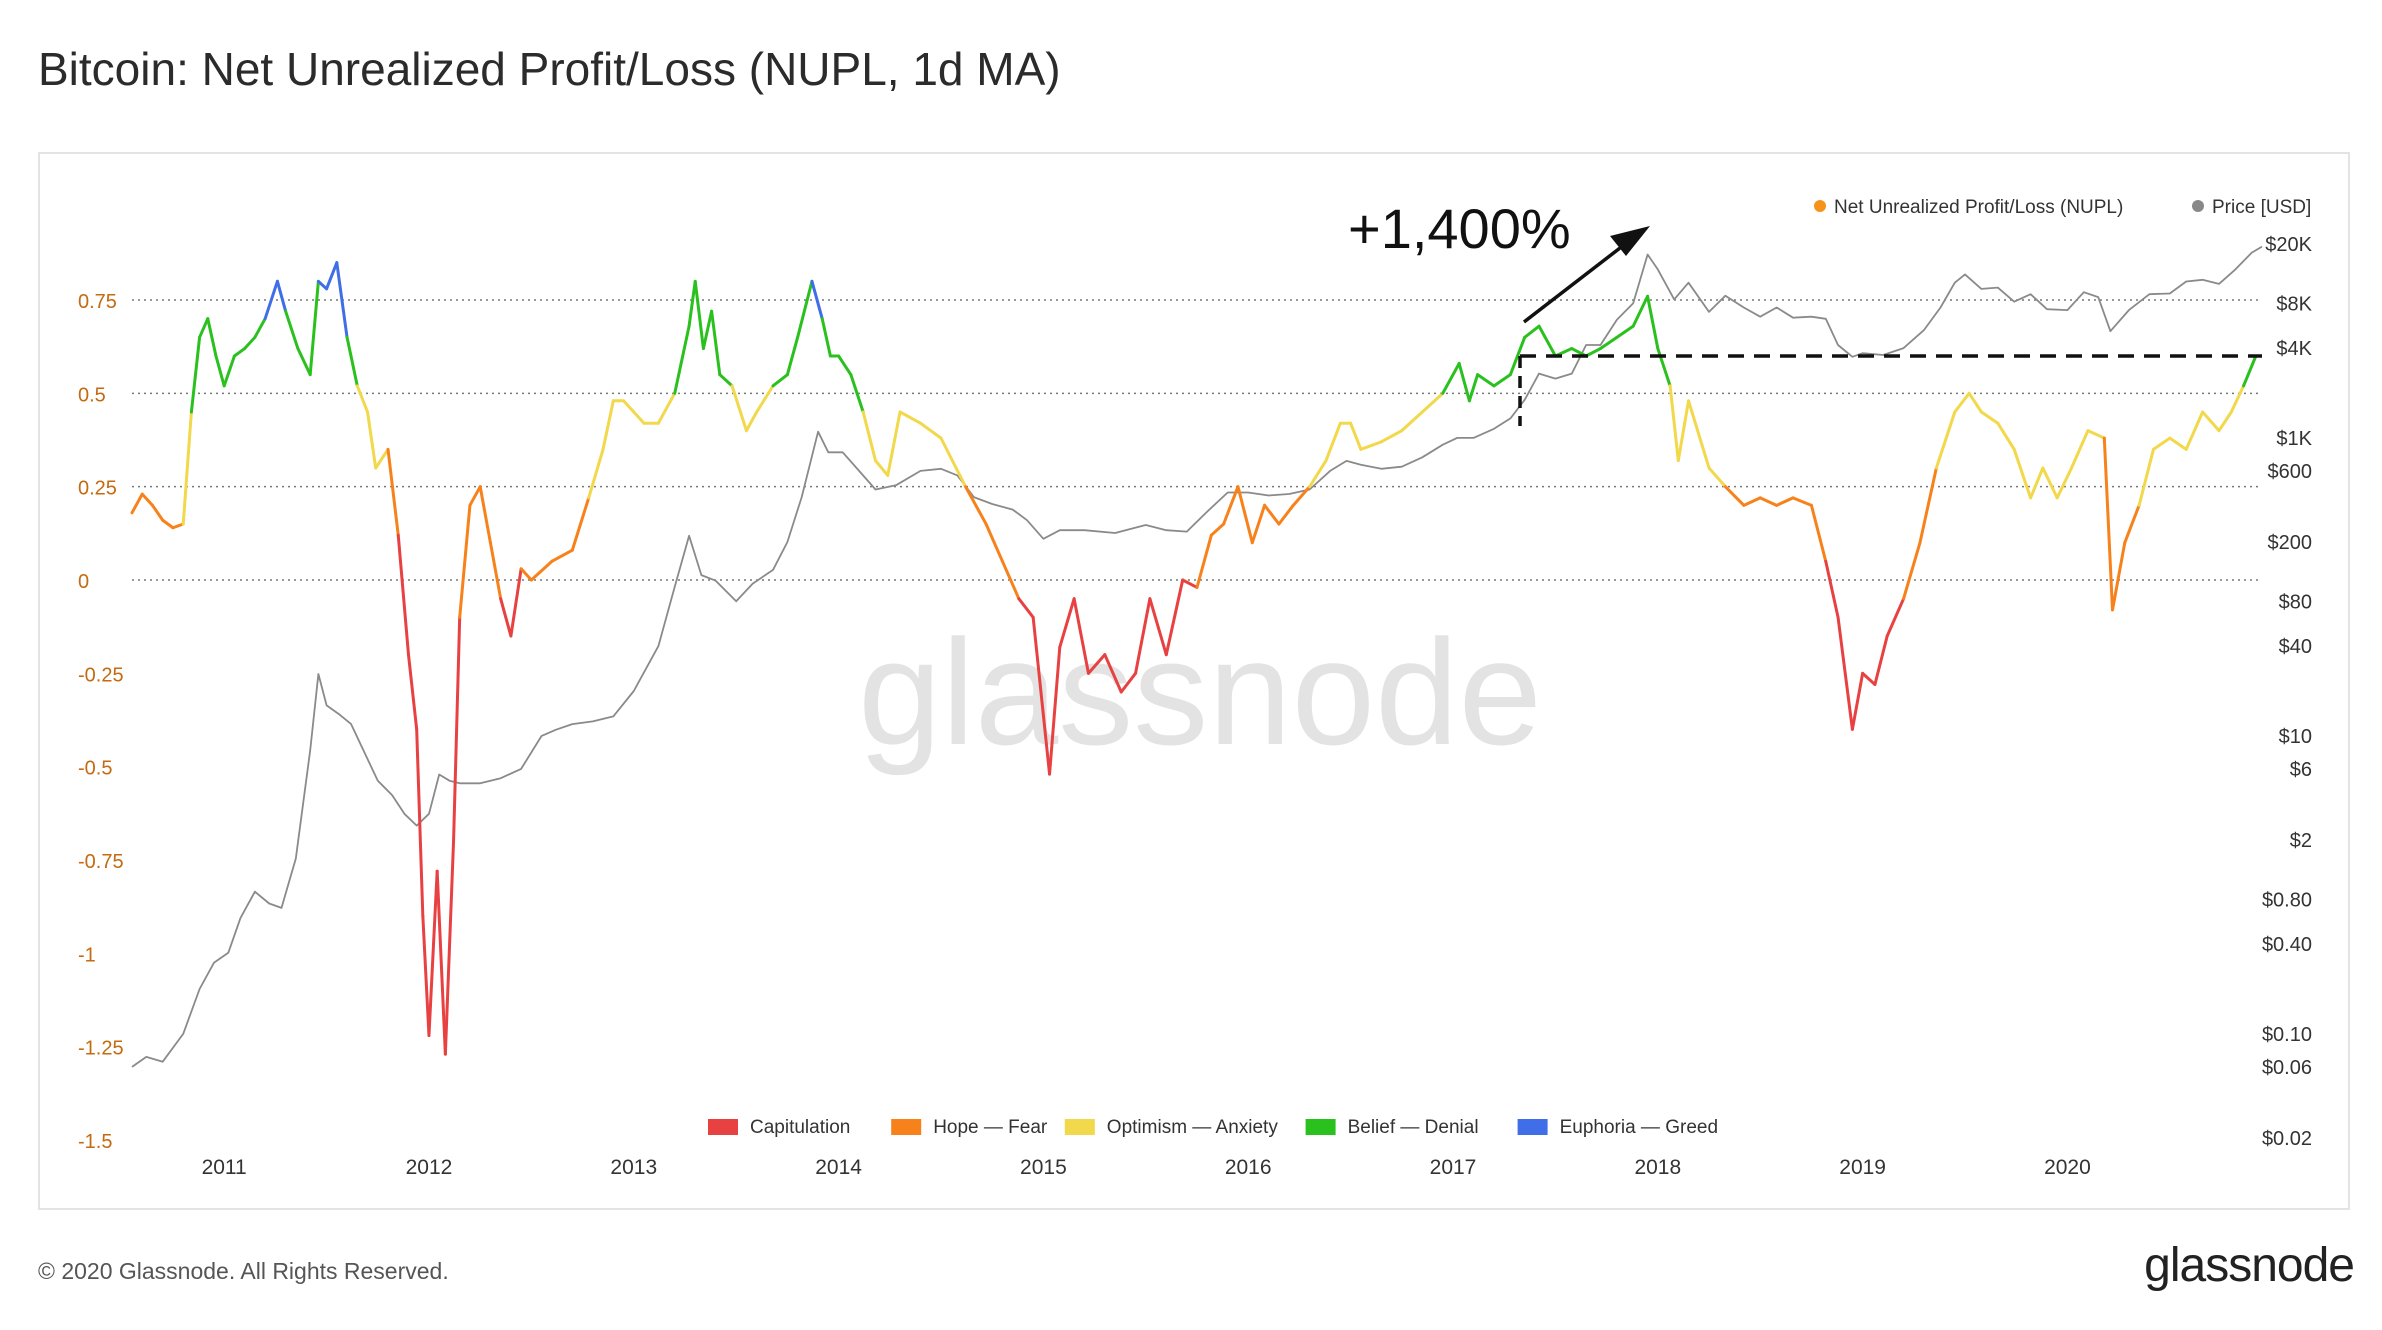  What do you see at coordinates (1978, 207) in the screenshot?
I see `legend-top-label: Net Unrealized Profit/Loss (NUPL)` at bounding box center [1978, 207].